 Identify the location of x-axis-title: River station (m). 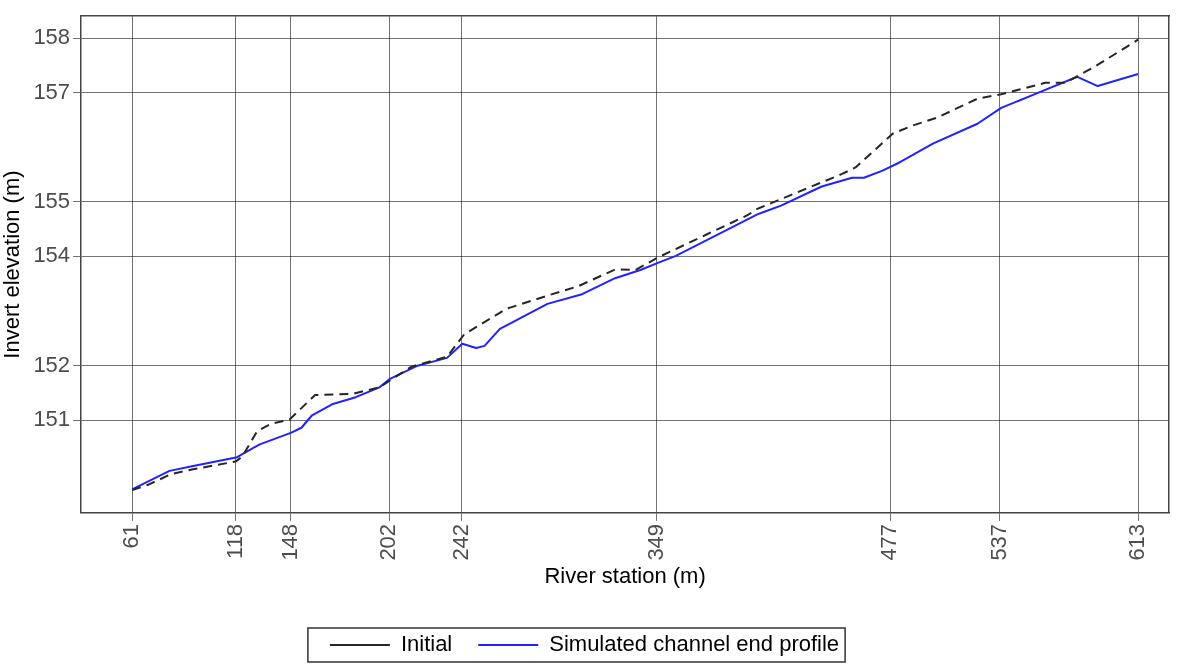
(625, 575).